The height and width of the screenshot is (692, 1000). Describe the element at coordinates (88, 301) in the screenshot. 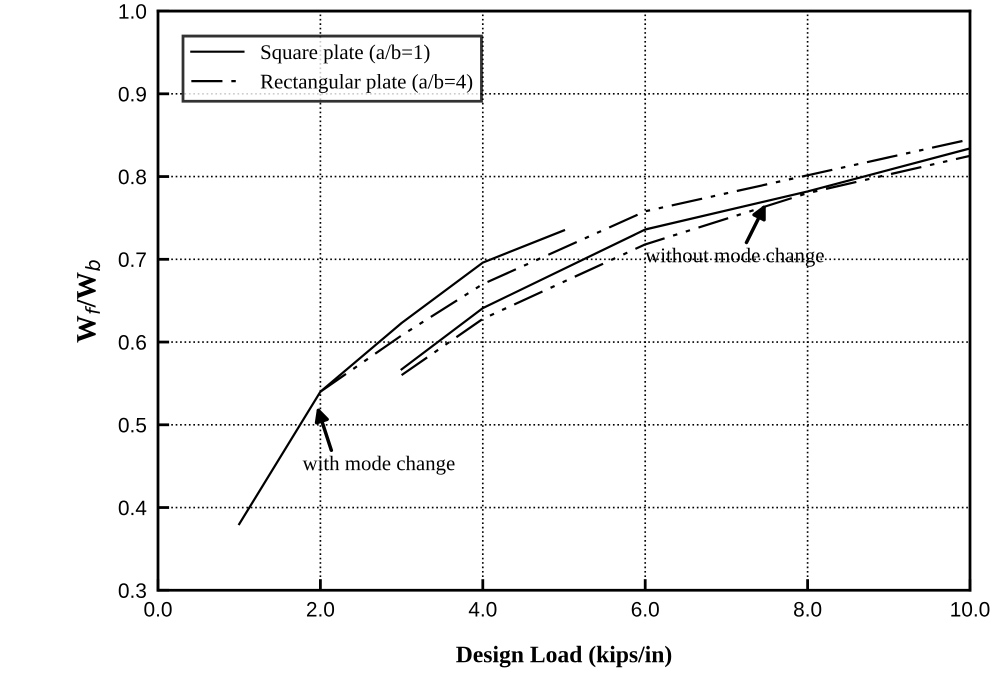

I see `y-axis-title: W$_{f}$/W$_{b}$` at that location.